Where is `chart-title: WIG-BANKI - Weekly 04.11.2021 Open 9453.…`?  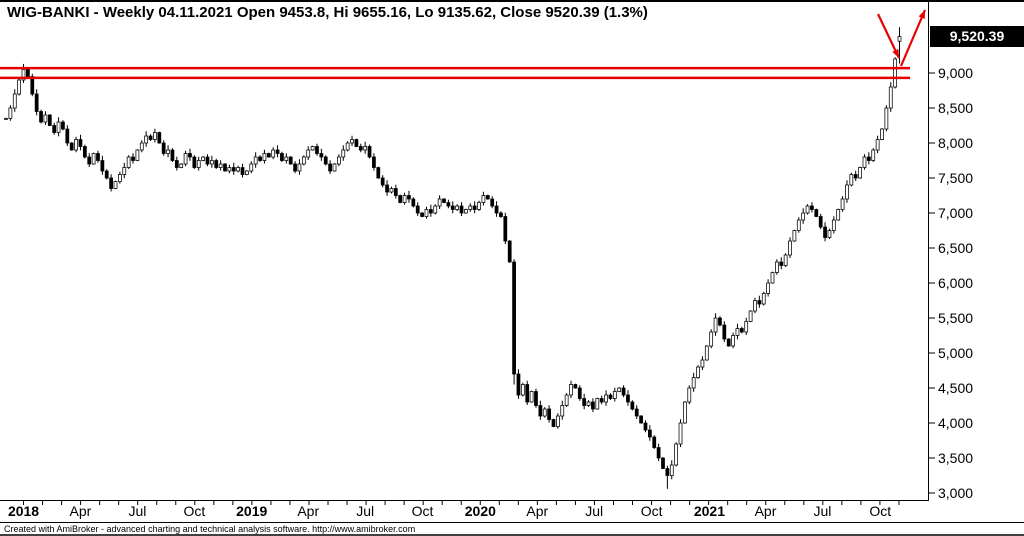 chart-title: WIG-BANKI - Weekly 04.11.2021 Open 9453.… is located at coordinates (327, 12).